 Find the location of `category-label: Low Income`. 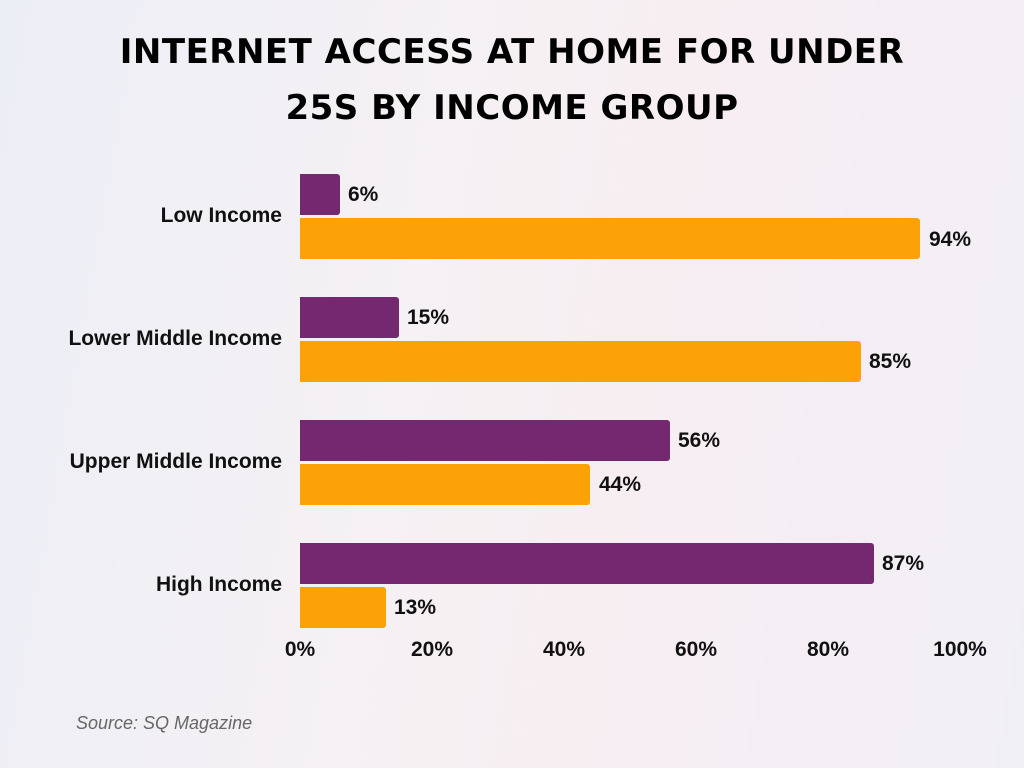

category-label: Low Income is located at coordinates (221, 215).